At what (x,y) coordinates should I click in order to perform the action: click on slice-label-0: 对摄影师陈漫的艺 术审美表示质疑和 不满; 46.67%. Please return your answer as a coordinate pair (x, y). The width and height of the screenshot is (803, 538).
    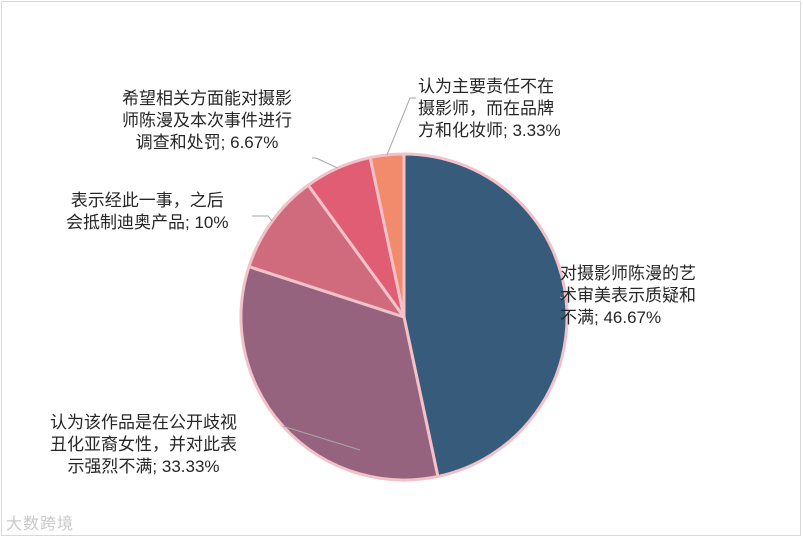
    Looking at the image, I should click on (628, 295).